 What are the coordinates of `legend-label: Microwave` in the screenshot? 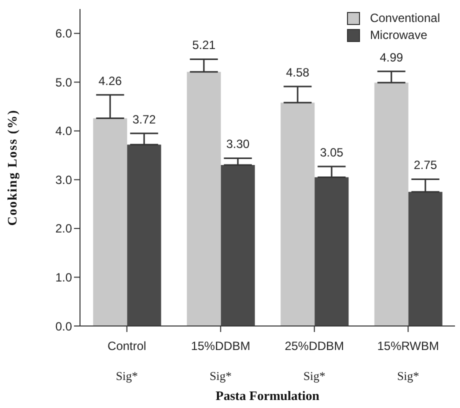 It's located at (399, 35).